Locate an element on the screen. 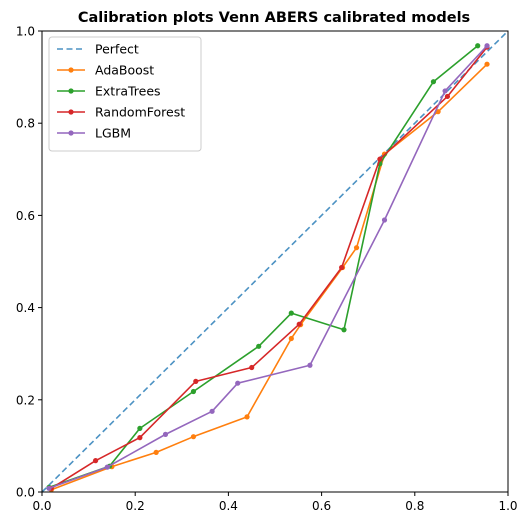  legend-item-perfect: Perfect is located at coordinates (98, 49).